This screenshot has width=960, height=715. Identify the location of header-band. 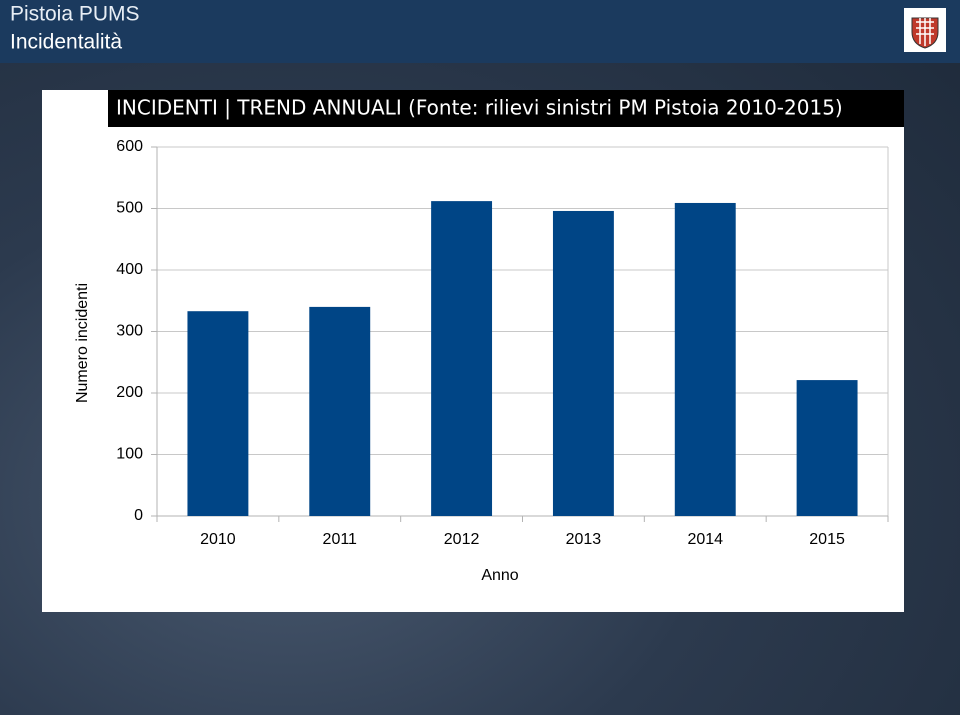
(480, 31).